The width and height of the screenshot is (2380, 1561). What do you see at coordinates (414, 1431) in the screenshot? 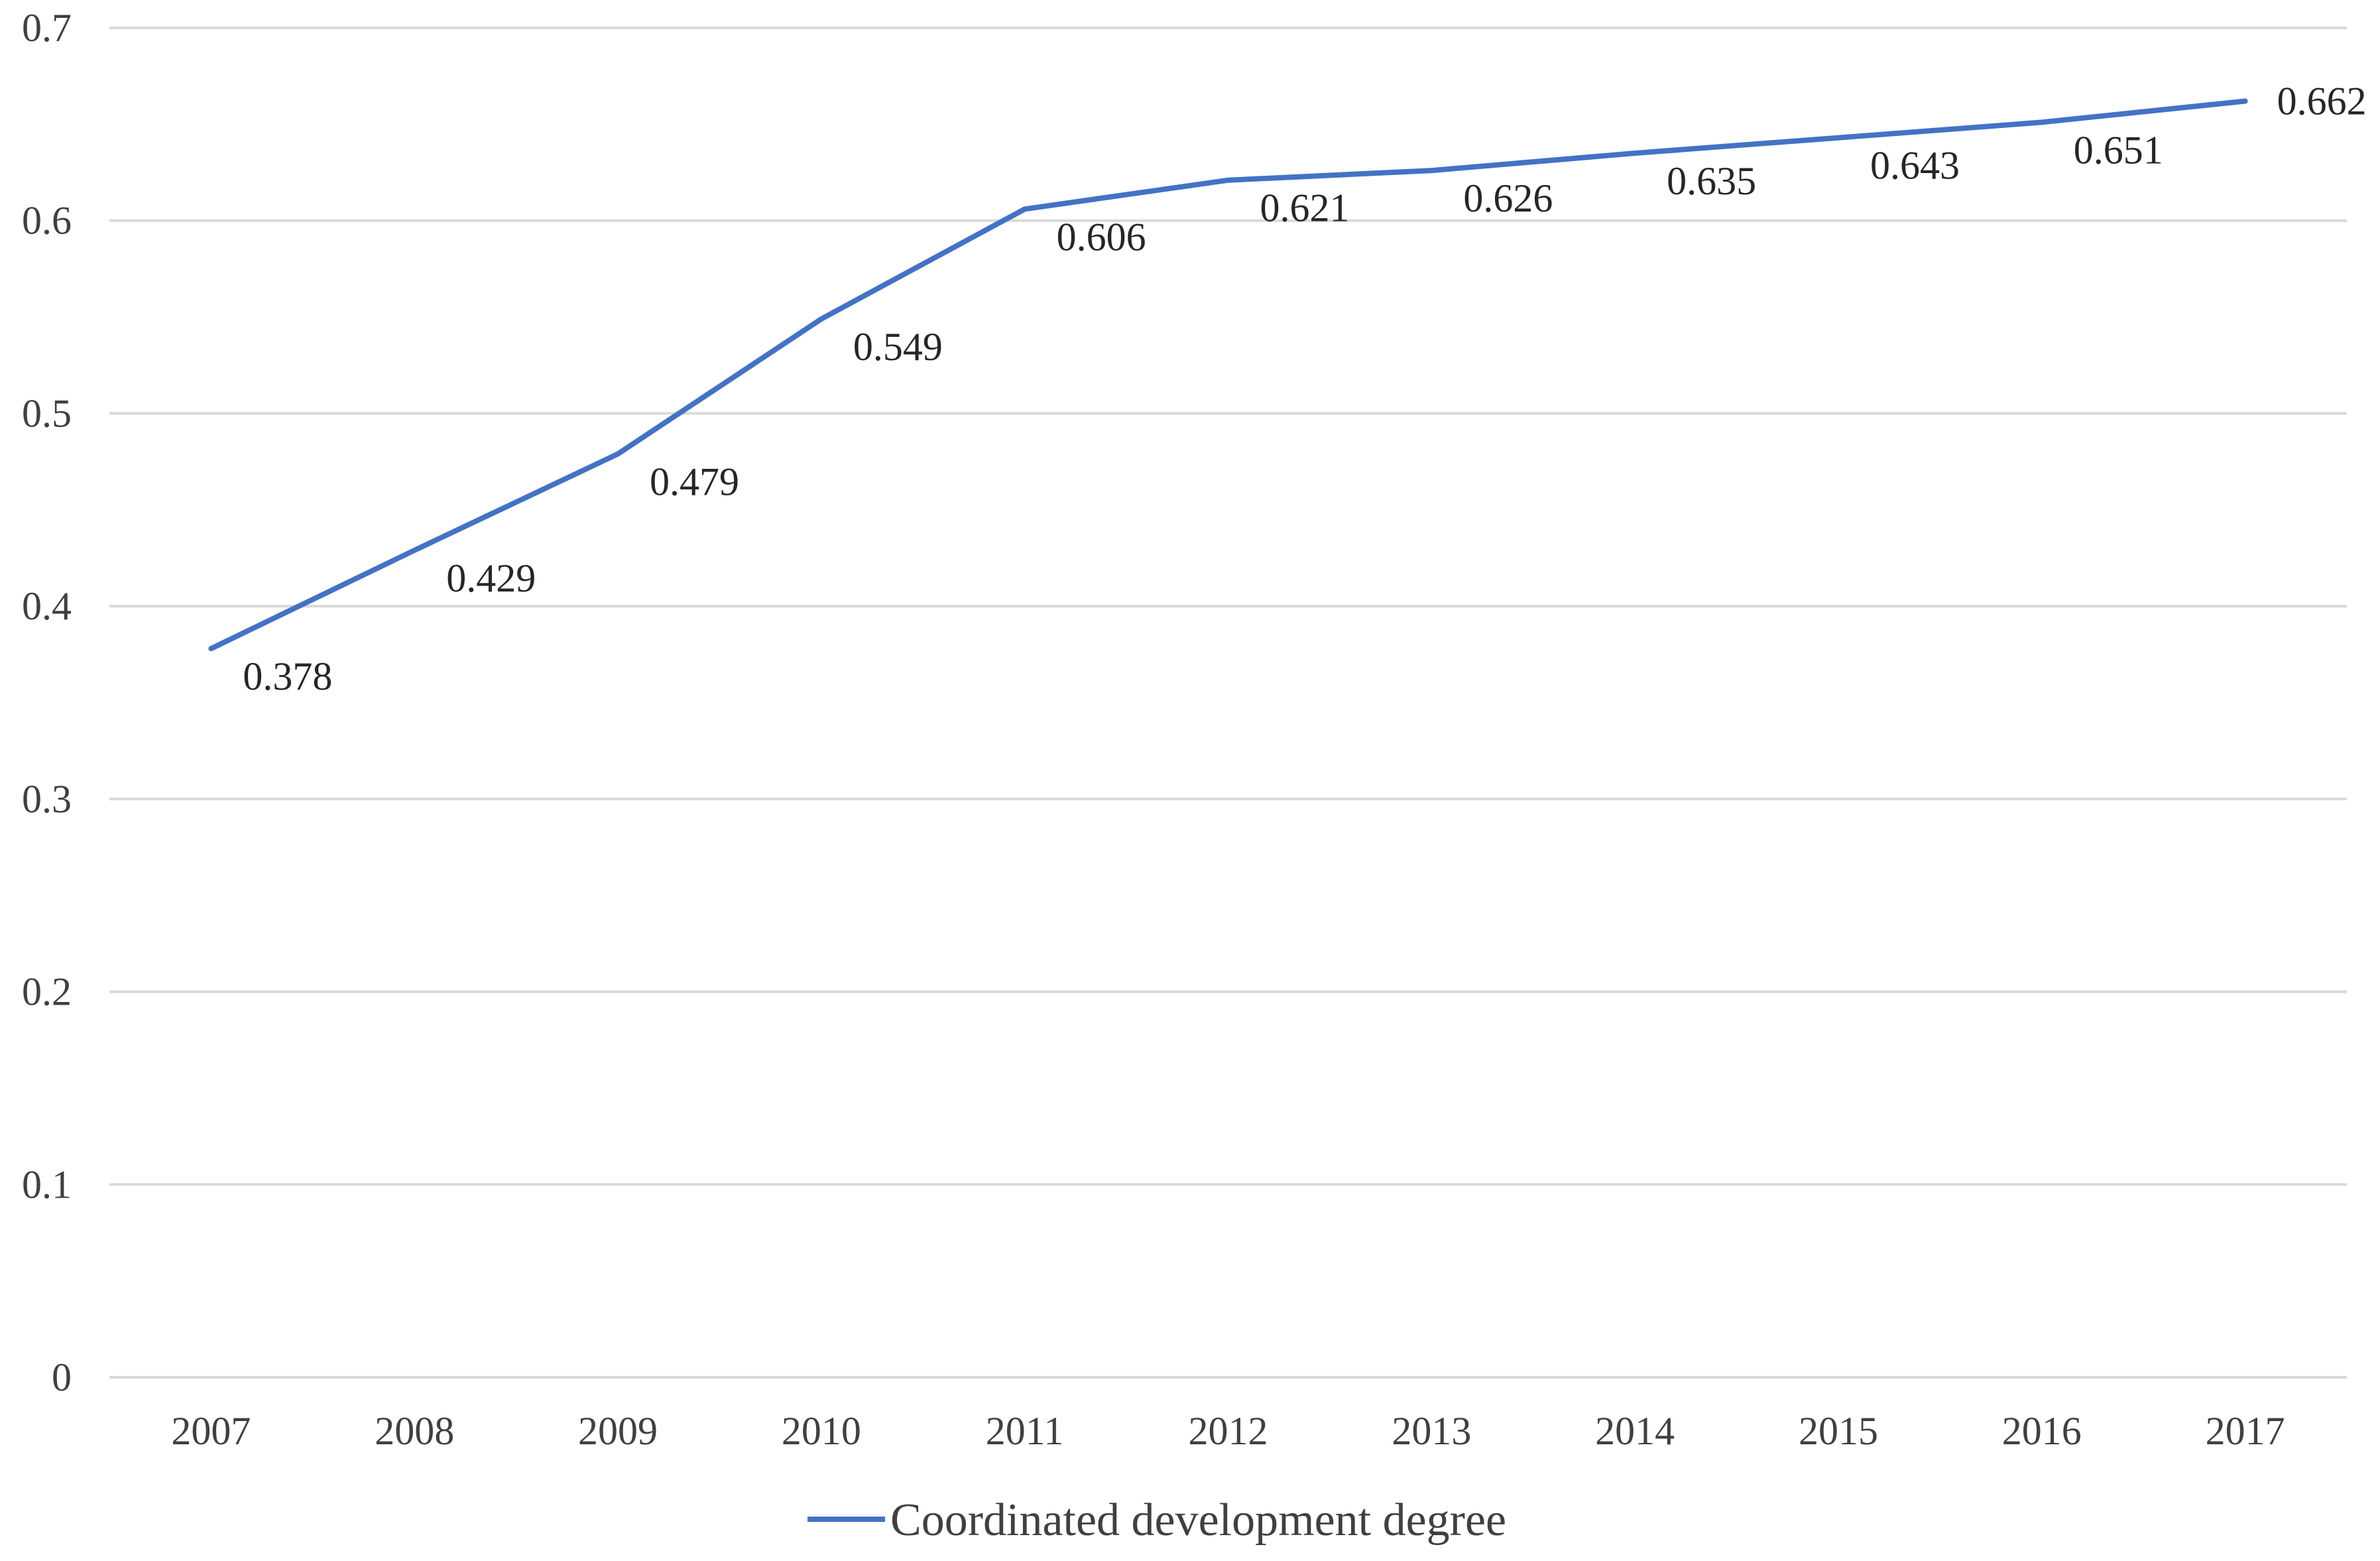
I see `x-tick-label-2008: 2008` at bounding box center [414, 1431].